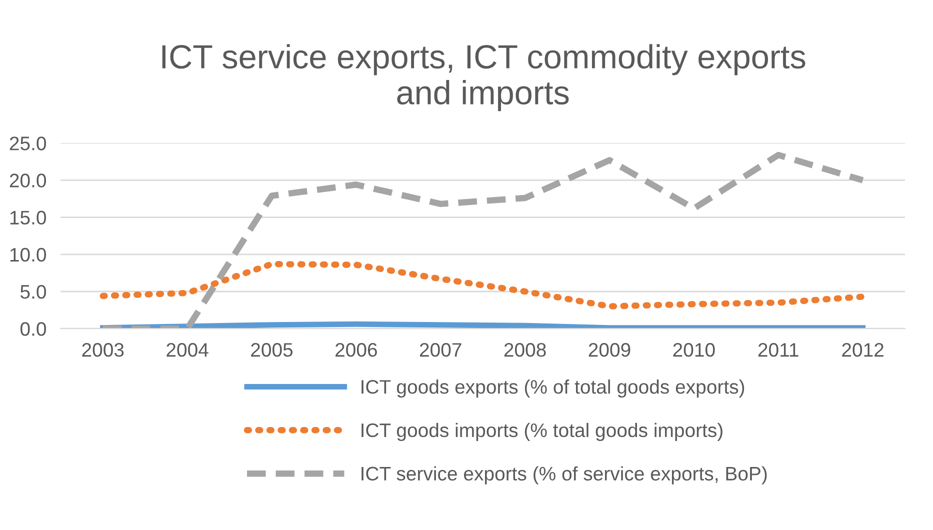  Describe the element at coordinates (564, 475) in the screenshot. I see `legend-label: ICT service exports (% of service exports, BoP)` at that location.